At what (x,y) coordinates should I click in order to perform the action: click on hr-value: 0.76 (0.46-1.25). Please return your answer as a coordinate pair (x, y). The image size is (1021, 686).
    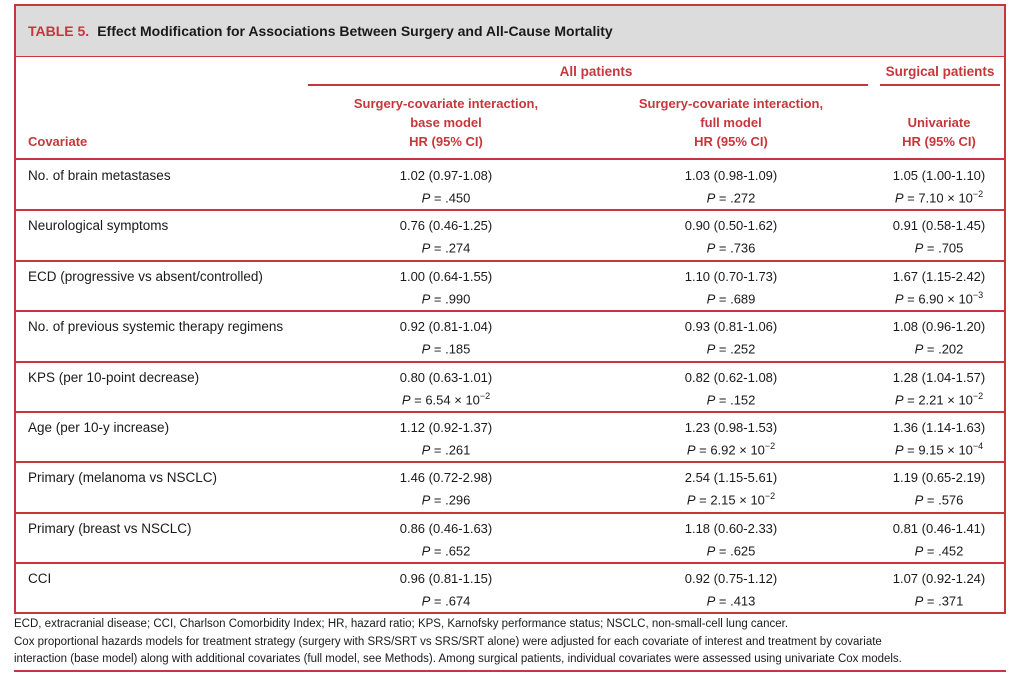
    Looking at the image, I should click on (446, 226).